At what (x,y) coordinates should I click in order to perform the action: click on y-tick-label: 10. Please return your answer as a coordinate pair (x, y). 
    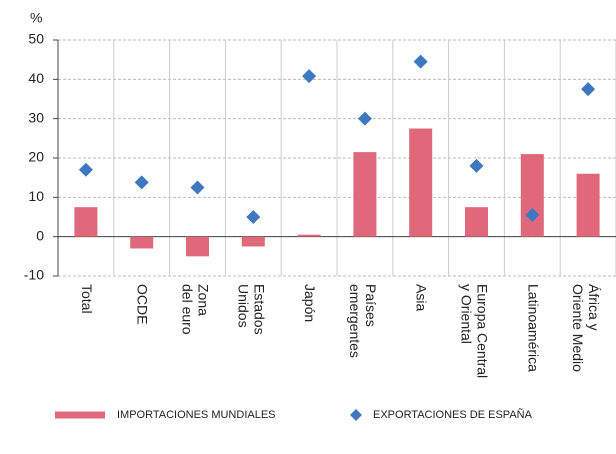
    Looking at the image, I should click on (36, 196).